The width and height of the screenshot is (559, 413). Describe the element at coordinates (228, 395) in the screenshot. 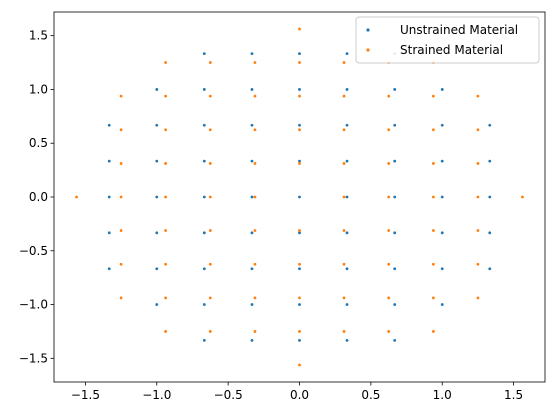

I see `x-tick-label-2: −0.5` at that location.